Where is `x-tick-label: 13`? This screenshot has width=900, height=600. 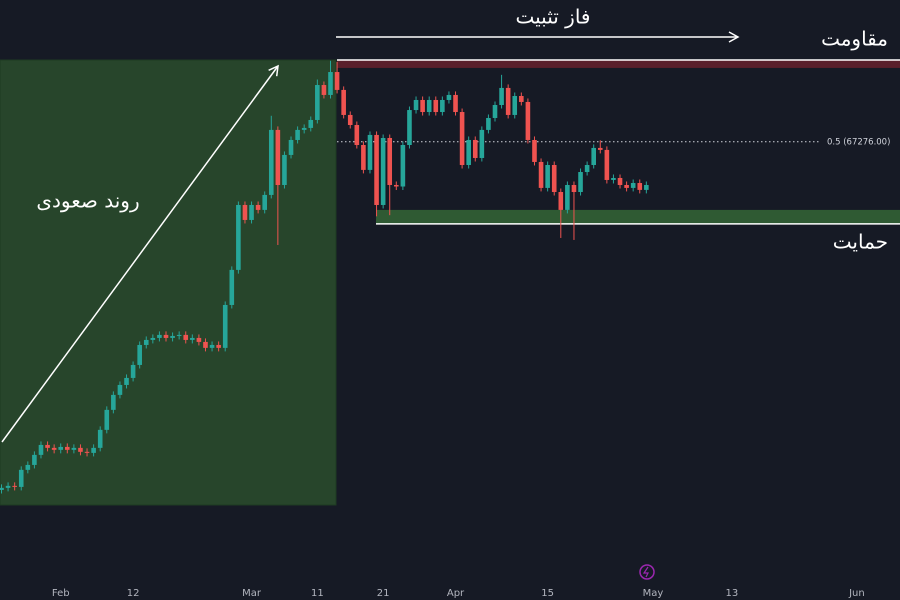 x-tick-label: 13 is located at coordinates (732, 593).